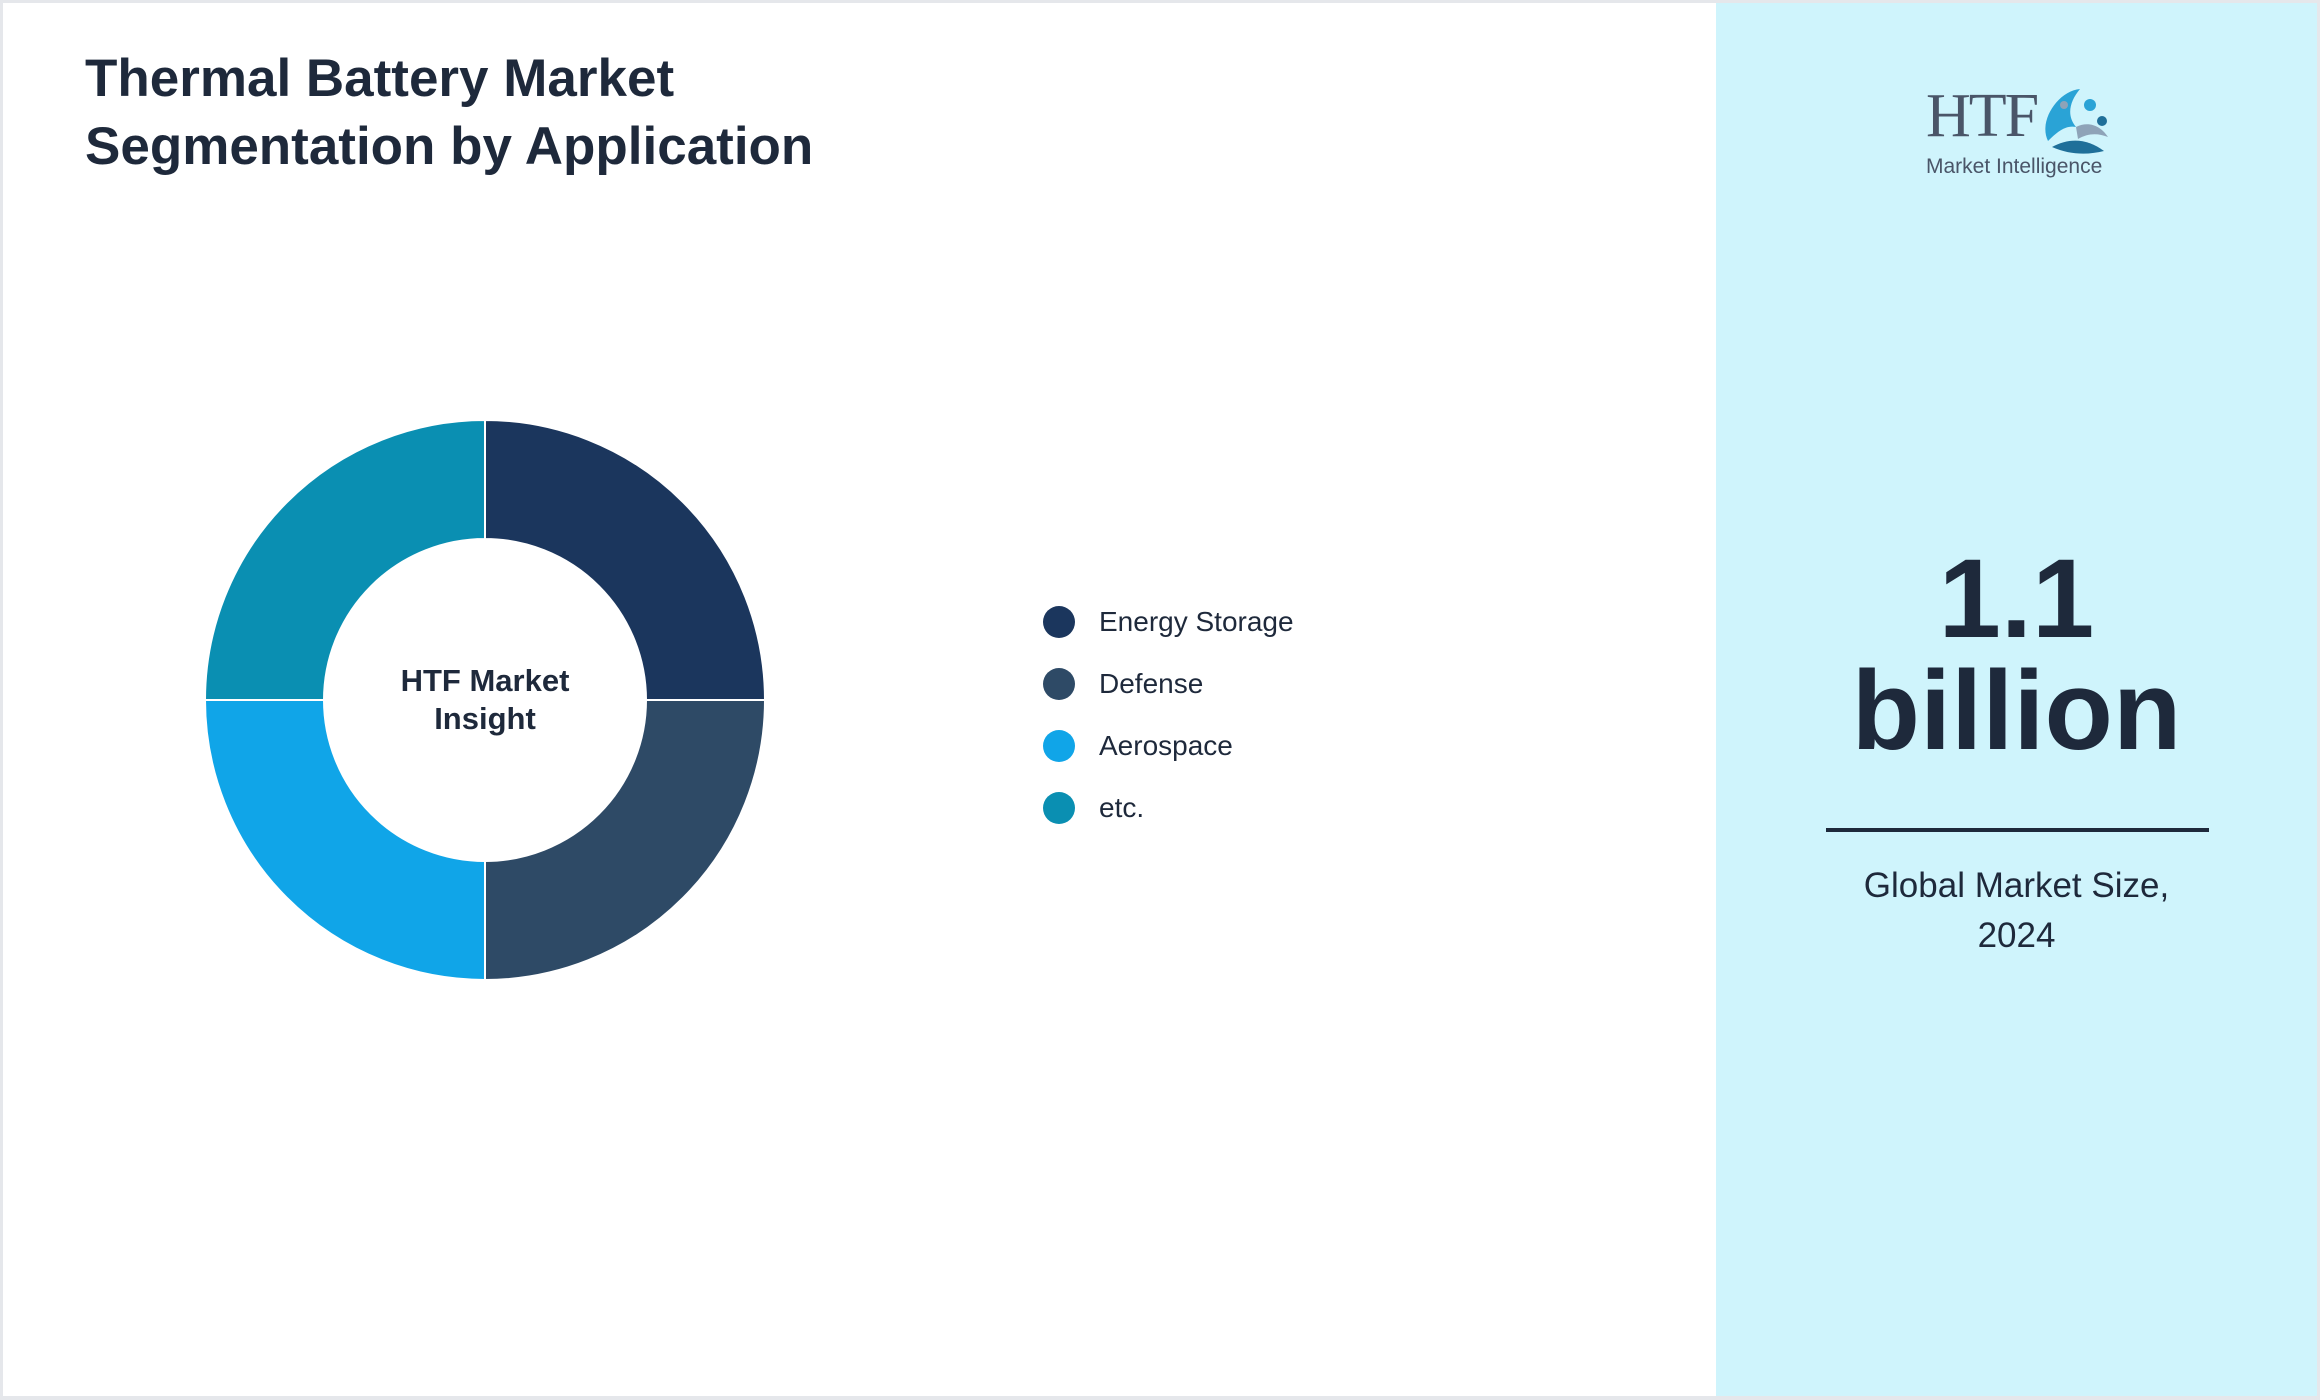  Describe the element at coordinates (2016, 885) in the screenshot. I see `caption-line-1: Global Market Size,` at that location.